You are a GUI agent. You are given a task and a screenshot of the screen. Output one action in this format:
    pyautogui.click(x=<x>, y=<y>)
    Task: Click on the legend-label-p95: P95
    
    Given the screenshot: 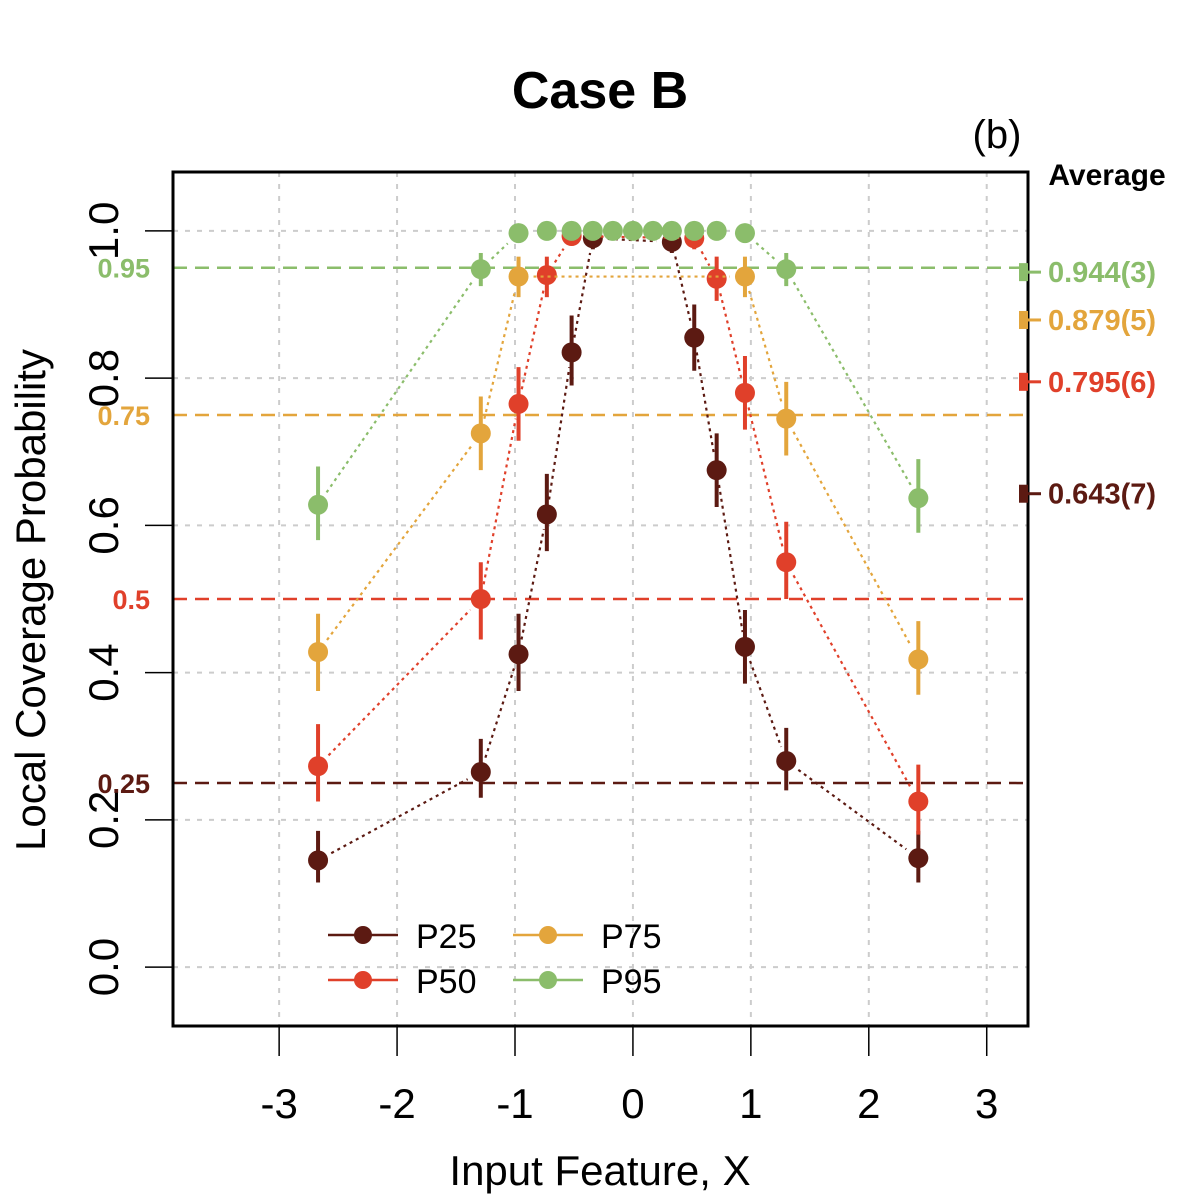 What is the action you would take?
    pyautogui.click(x=631, y=982)
    